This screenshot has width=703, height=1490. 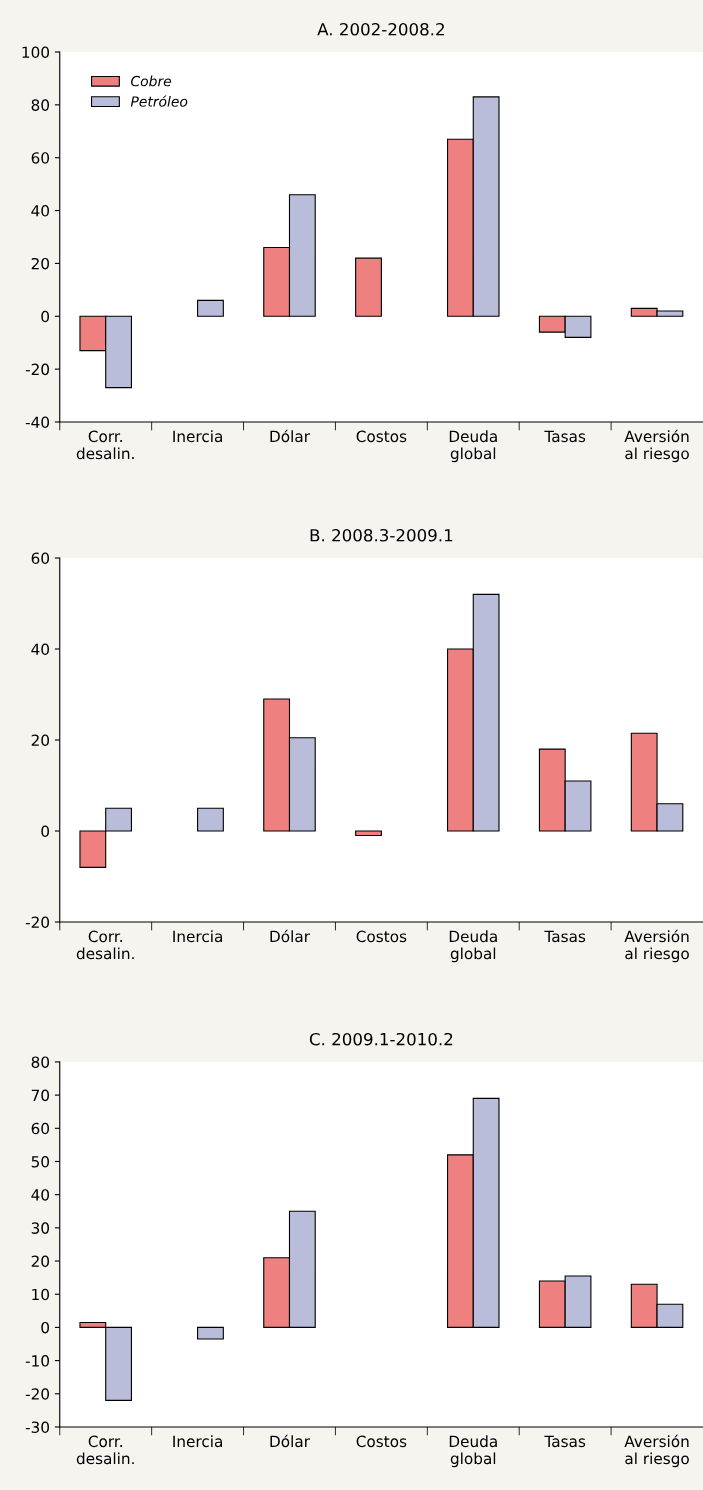 What do you see at coordinates (40, 1228) in the screenshot?
I see `y-tick-label: 30` at bounding box center [40, 1228].